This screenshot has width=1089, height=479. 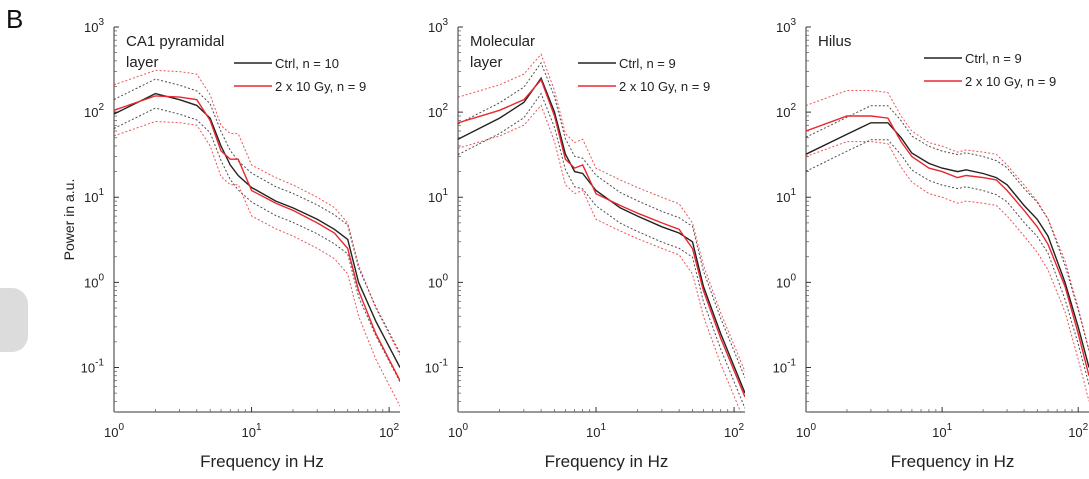 What do you see at coordinates (15, 19) in the screenshot?
I see `panel-letter: B` at bounding box center [15, 19].